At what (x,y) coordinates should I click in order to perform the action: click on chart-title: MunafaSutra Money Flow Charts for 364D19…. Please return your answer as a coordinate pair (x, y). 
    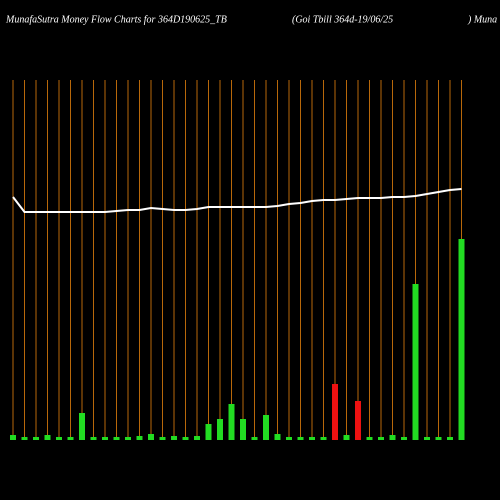
    Looking at the image, I should click on (116, 19).